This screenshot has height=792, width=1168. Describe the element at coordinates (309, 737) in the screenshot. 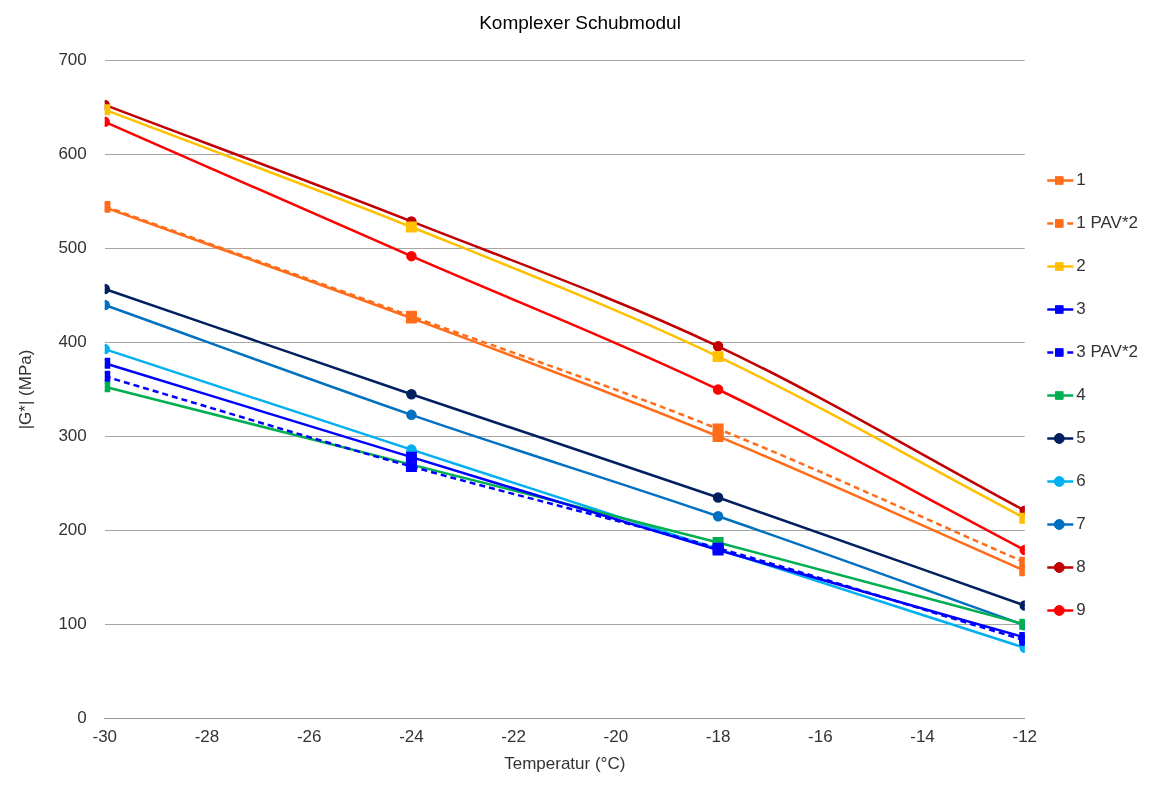

I see `x-tick-label: -26` at that location.